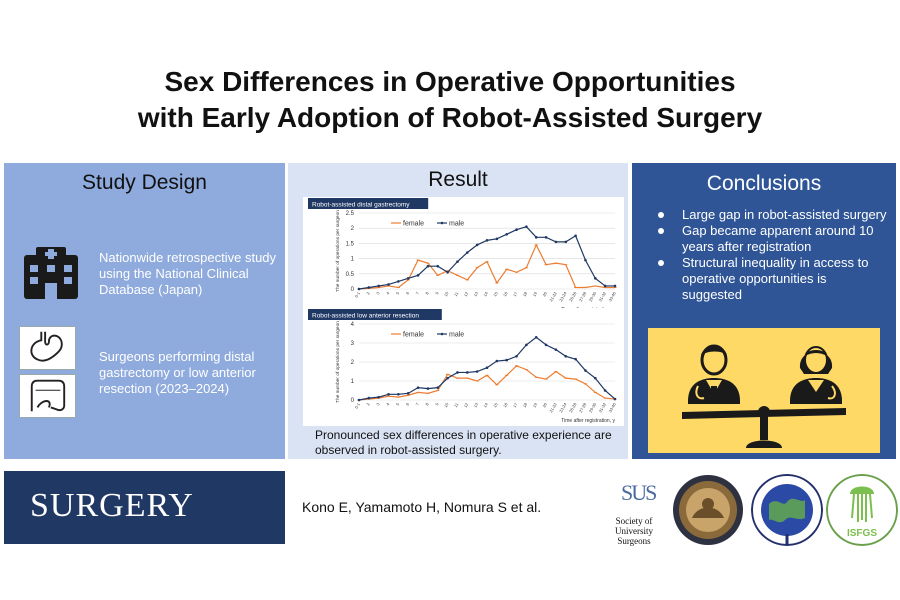 The image size is (900, 600). Describe the element at coordinates (368, 403) in the screenshot. I see `x-tick-label: 2` at that location.